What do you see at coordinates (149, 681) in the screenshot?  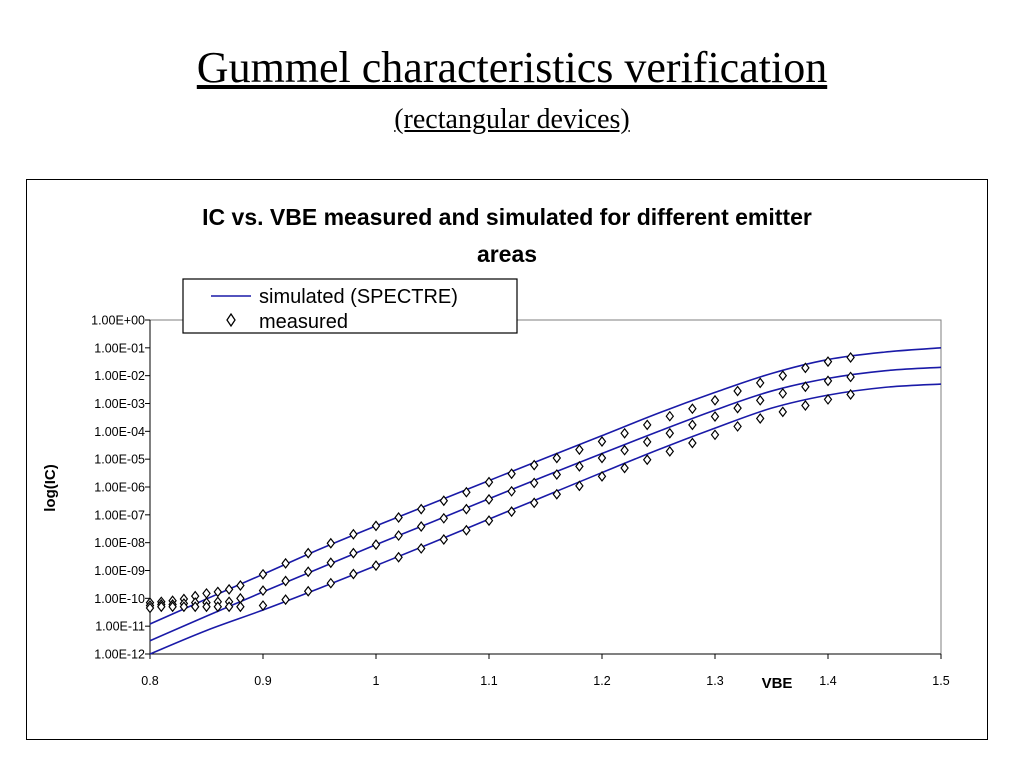 I see `x-tick-label: 0.8` at bounding box center [149, 681].